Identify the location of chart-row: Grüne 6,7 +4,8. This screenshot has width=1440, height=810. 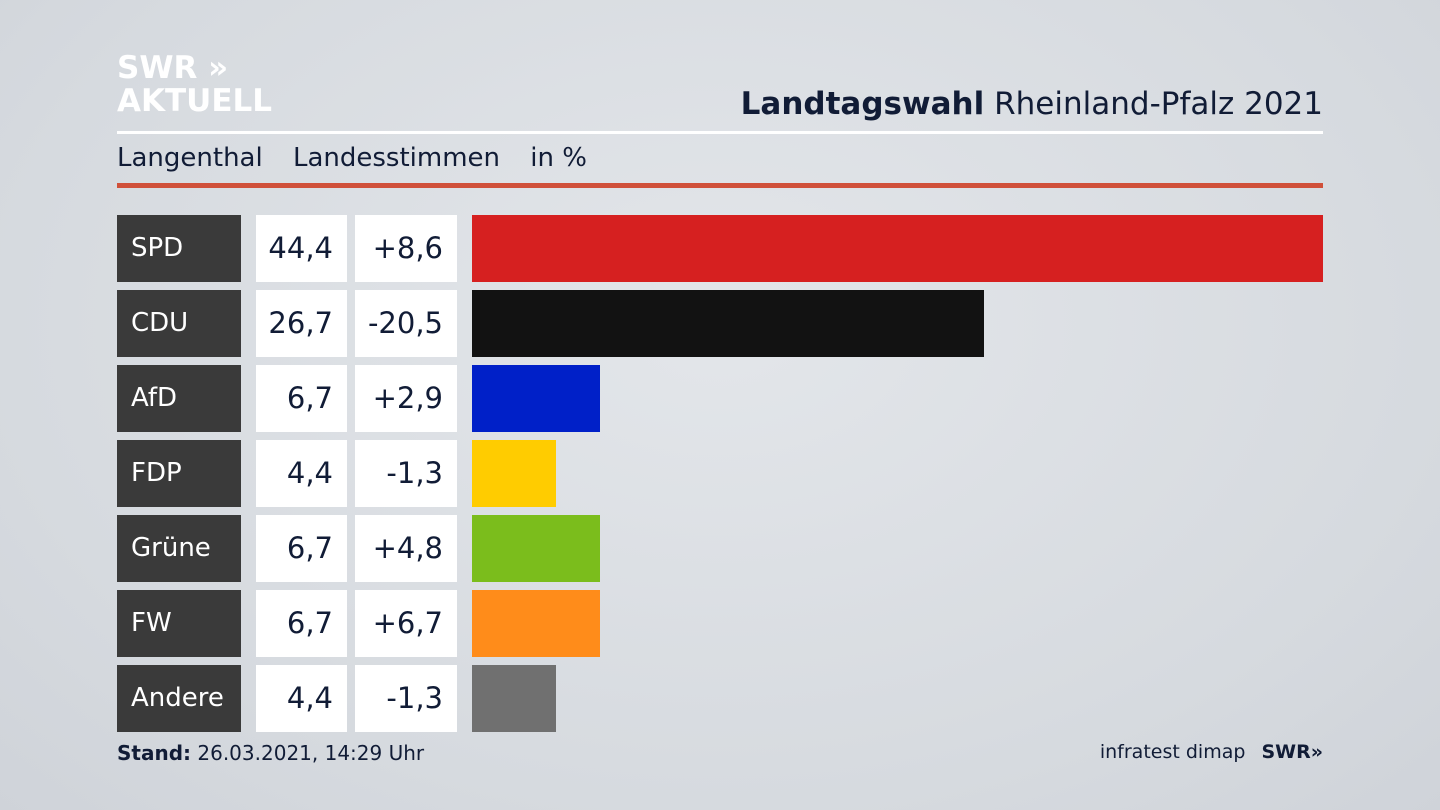
(720, 548).